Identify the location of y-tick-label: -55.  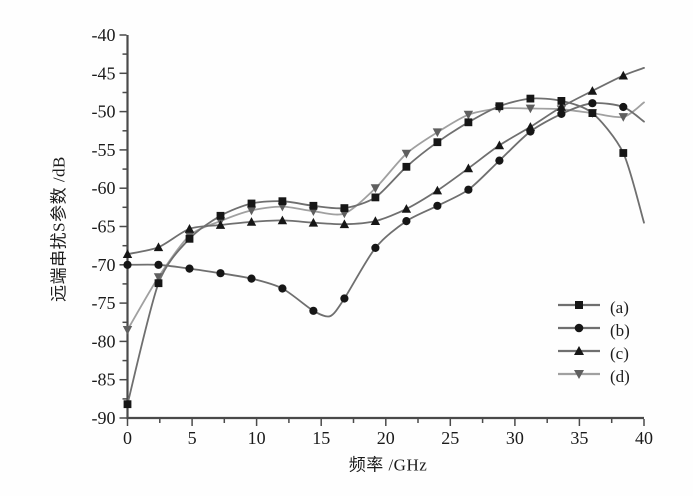
(104, 150).